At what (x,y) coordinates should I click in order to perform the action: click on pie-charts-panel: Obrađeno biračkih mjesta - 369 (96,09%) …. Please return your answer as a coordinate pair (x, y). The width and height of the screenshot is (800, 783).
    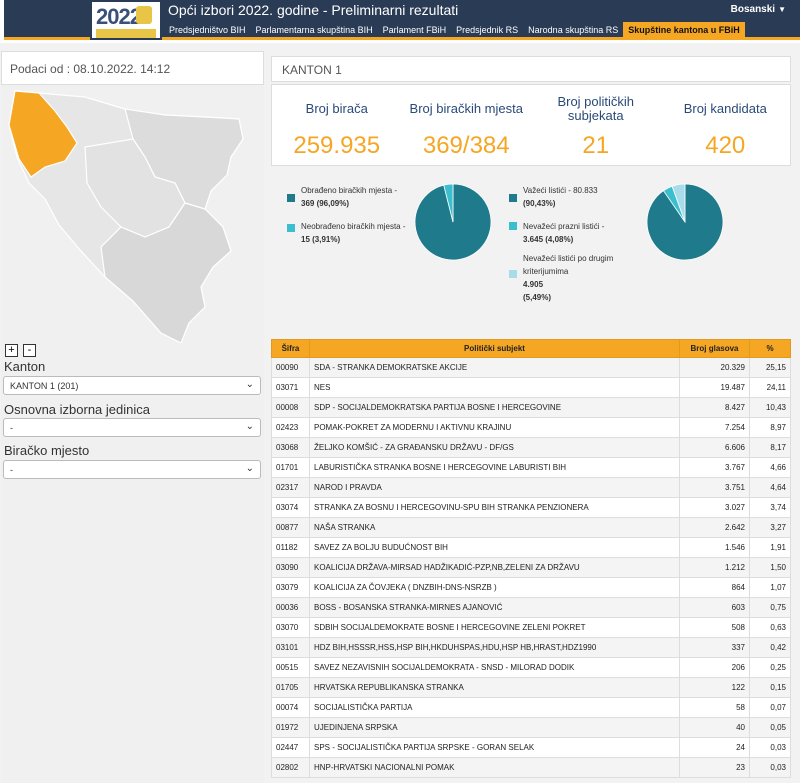
    Looking at the image, I should click on (531, 236).